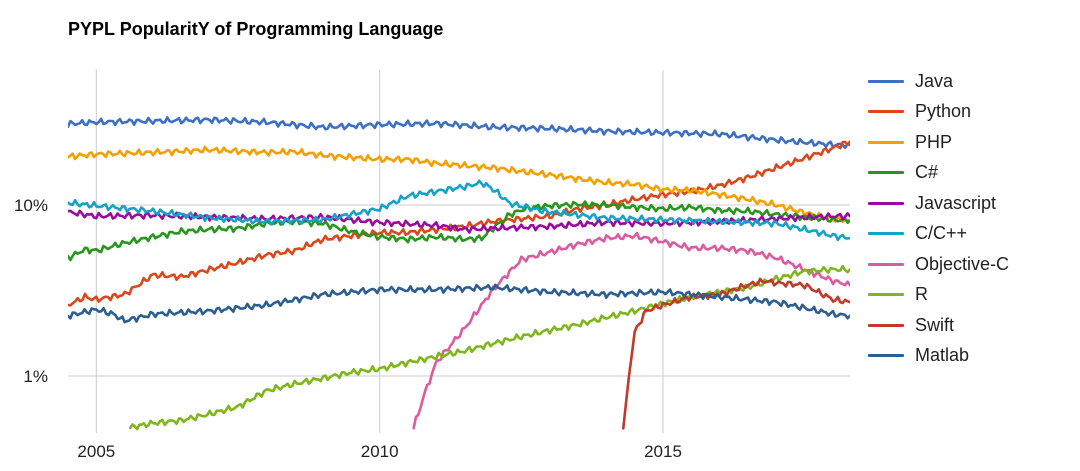 The width and height of the screenshot is (1080, 471). I want to click on chart-title: PYPL PopularitY of Programming Language, so click(256, 29).